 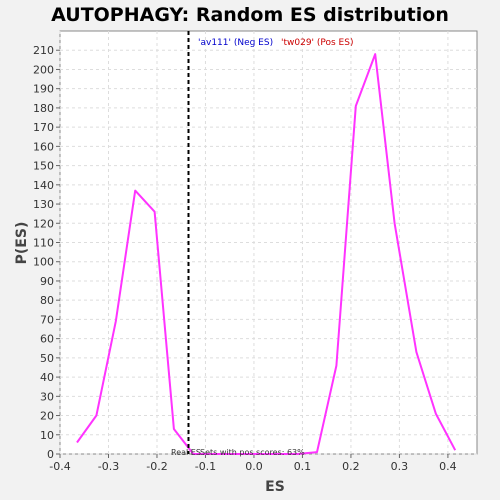 I want to click on y-tick-label: 80, so click(x=47, y=300).